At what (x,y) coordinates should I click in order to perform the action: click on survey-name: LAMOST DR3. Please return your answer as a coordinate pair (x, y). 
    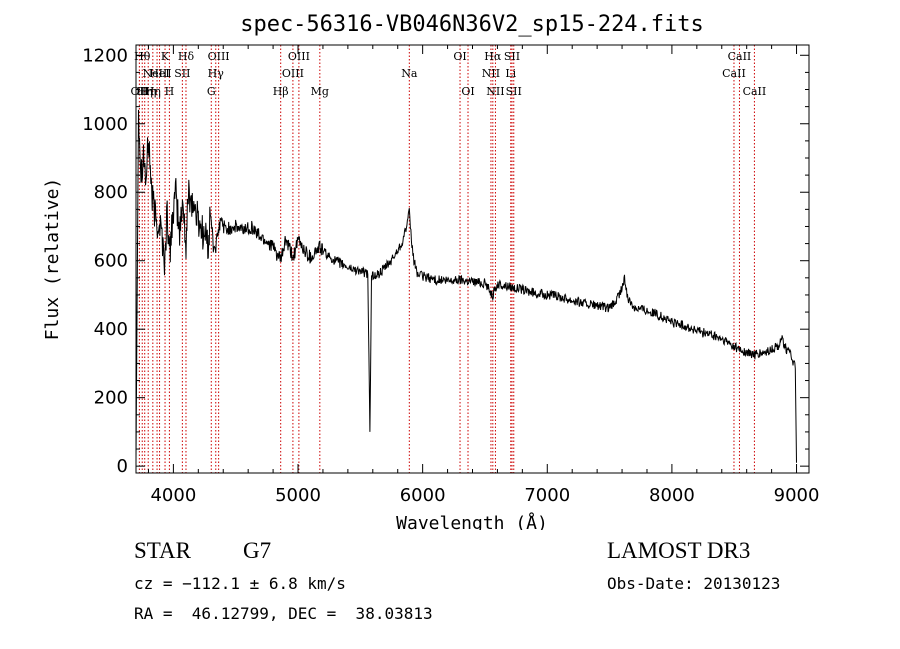
    Looking at the image, I should click on (679, 550).